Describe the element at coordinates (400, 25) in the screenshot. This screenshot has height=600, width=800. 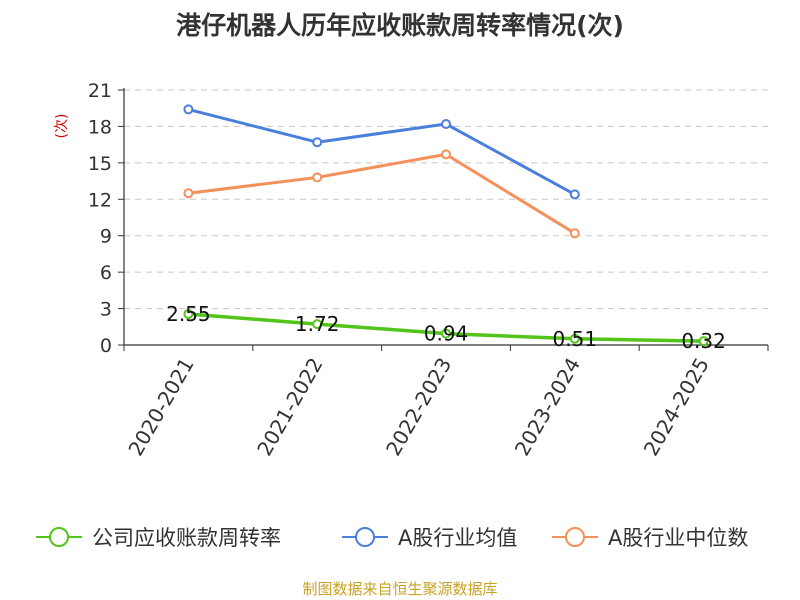
I see `chart-title: 港仔机器人历年应收账款周转率情况(次)` at that location.